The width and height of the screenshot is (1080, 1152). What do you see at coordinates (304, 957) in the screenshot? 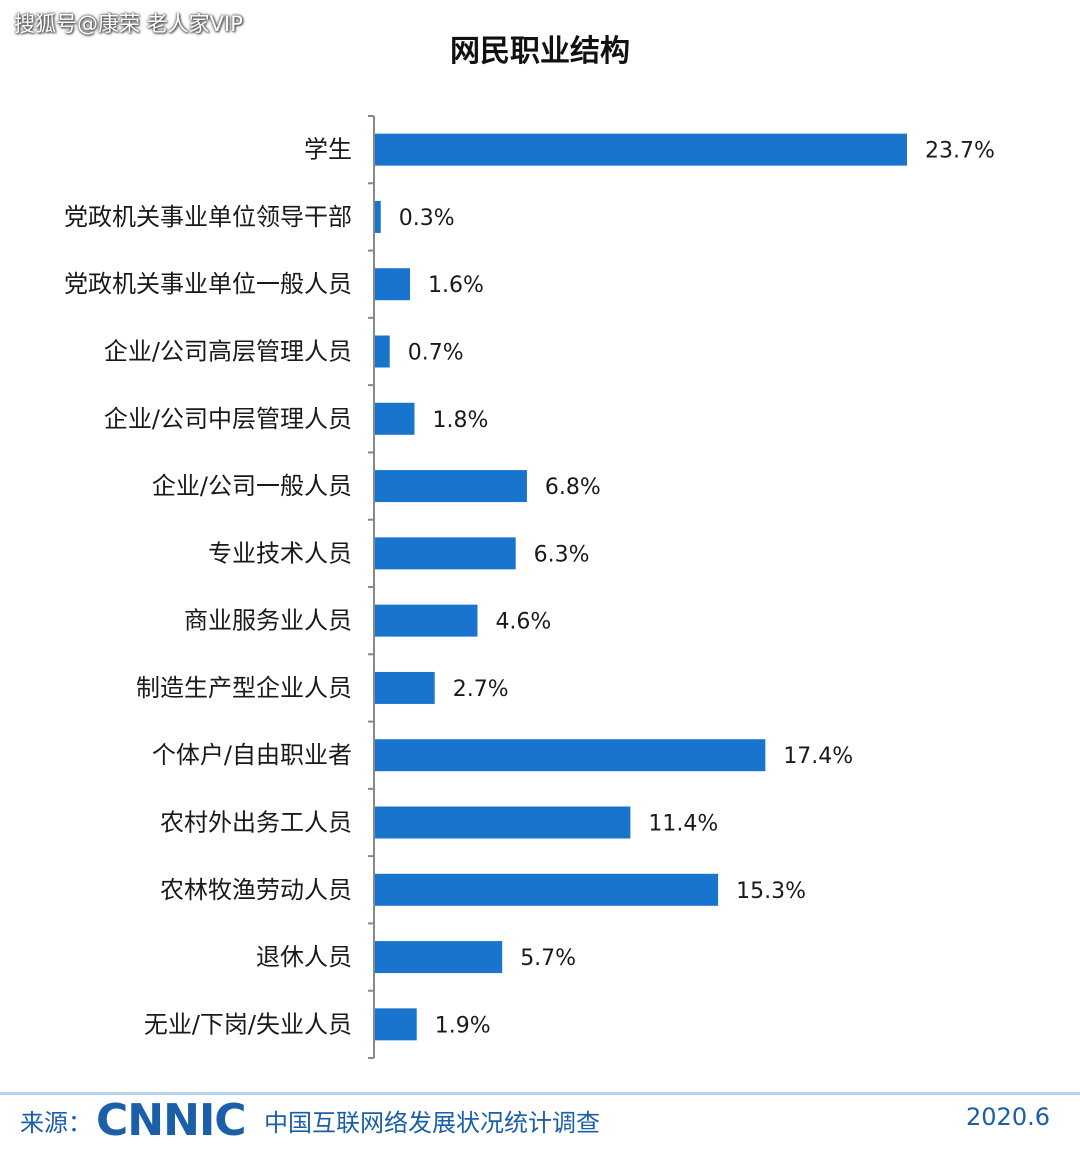
I see `category-label: 退休人员` at bounding box center [304, 957].